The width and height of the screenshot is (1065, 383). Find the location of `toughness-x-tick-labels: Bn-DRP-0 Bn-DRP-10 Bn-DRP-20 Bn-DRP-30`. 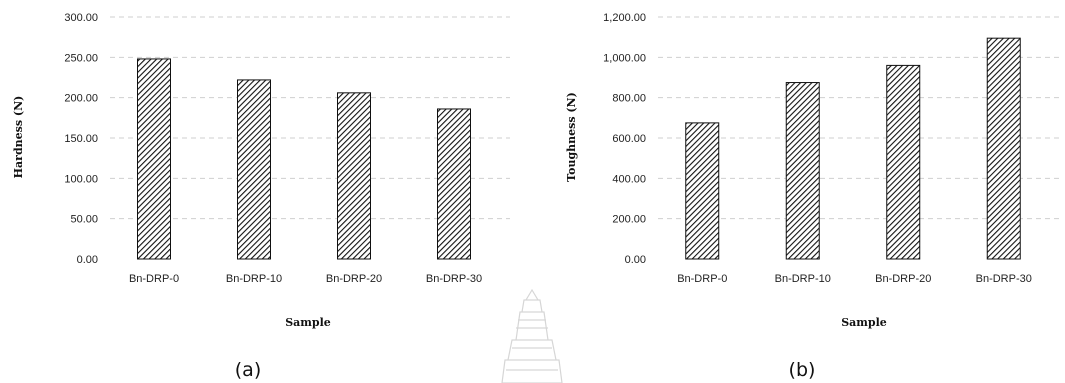

toughness-x-tick-labels: Bn-DRP-0 Bn-DRP-10 Bn-DRP-20 Bn-DRP-30 is located at coordinates (854, 279).